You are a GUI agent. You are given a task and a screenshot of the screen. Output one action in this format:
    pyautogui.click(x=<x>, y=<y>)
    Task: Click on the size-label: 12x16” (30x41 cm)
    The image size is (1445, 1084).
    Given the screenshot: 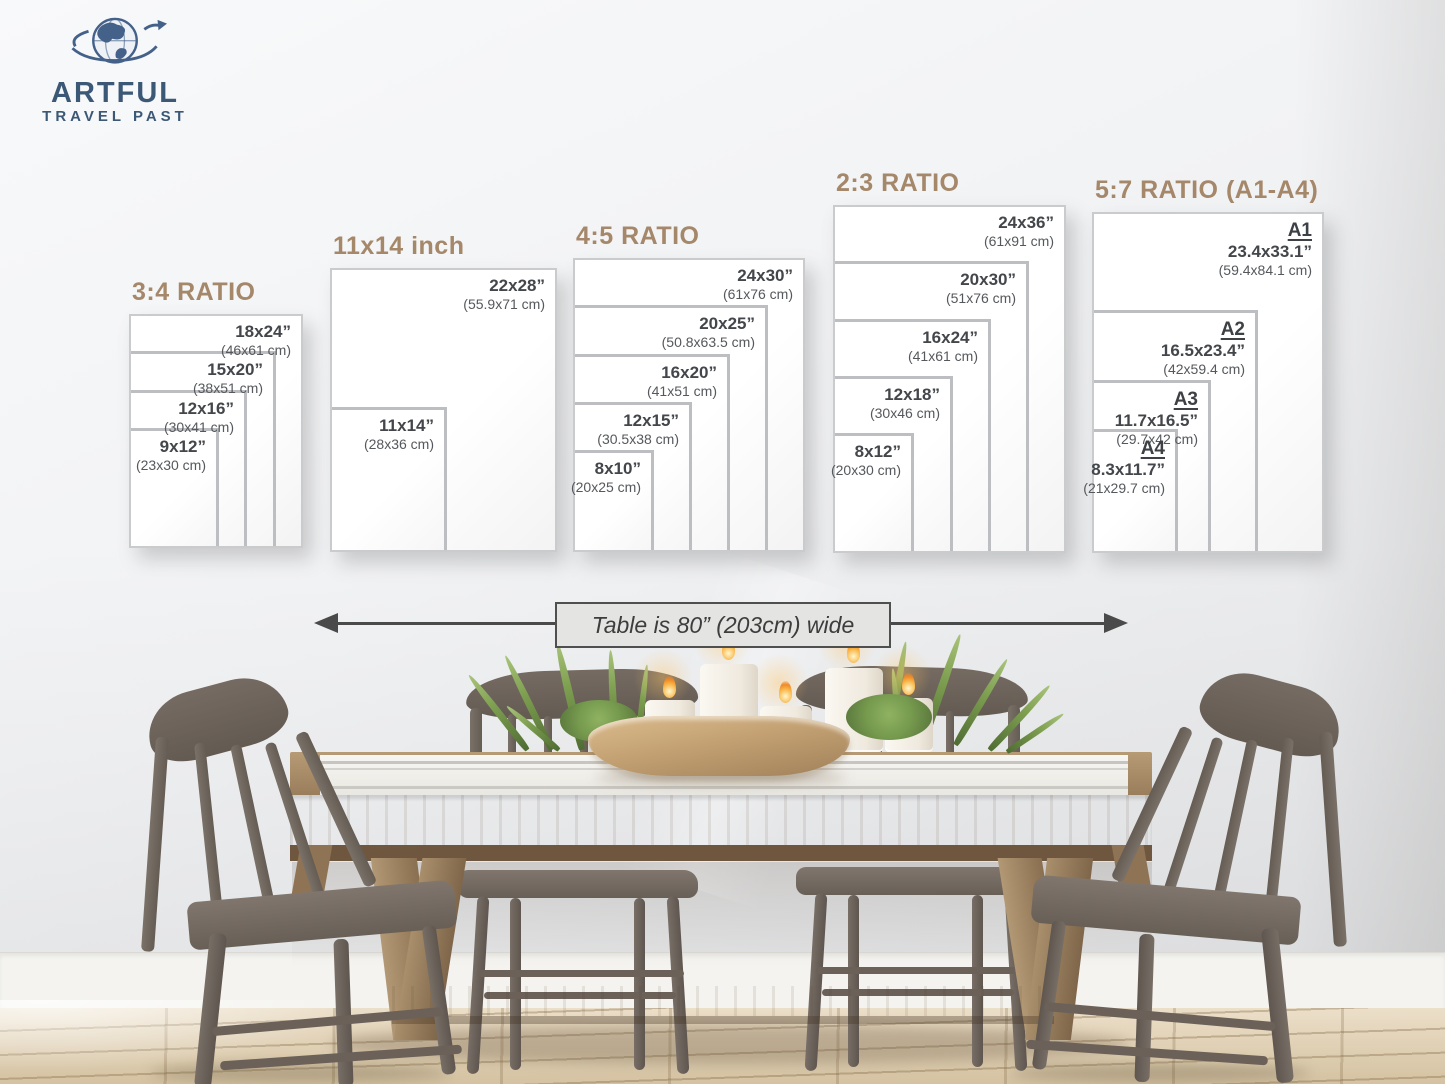 What is the action you would take?
    pyautogui.click(x=199, y=417)
    